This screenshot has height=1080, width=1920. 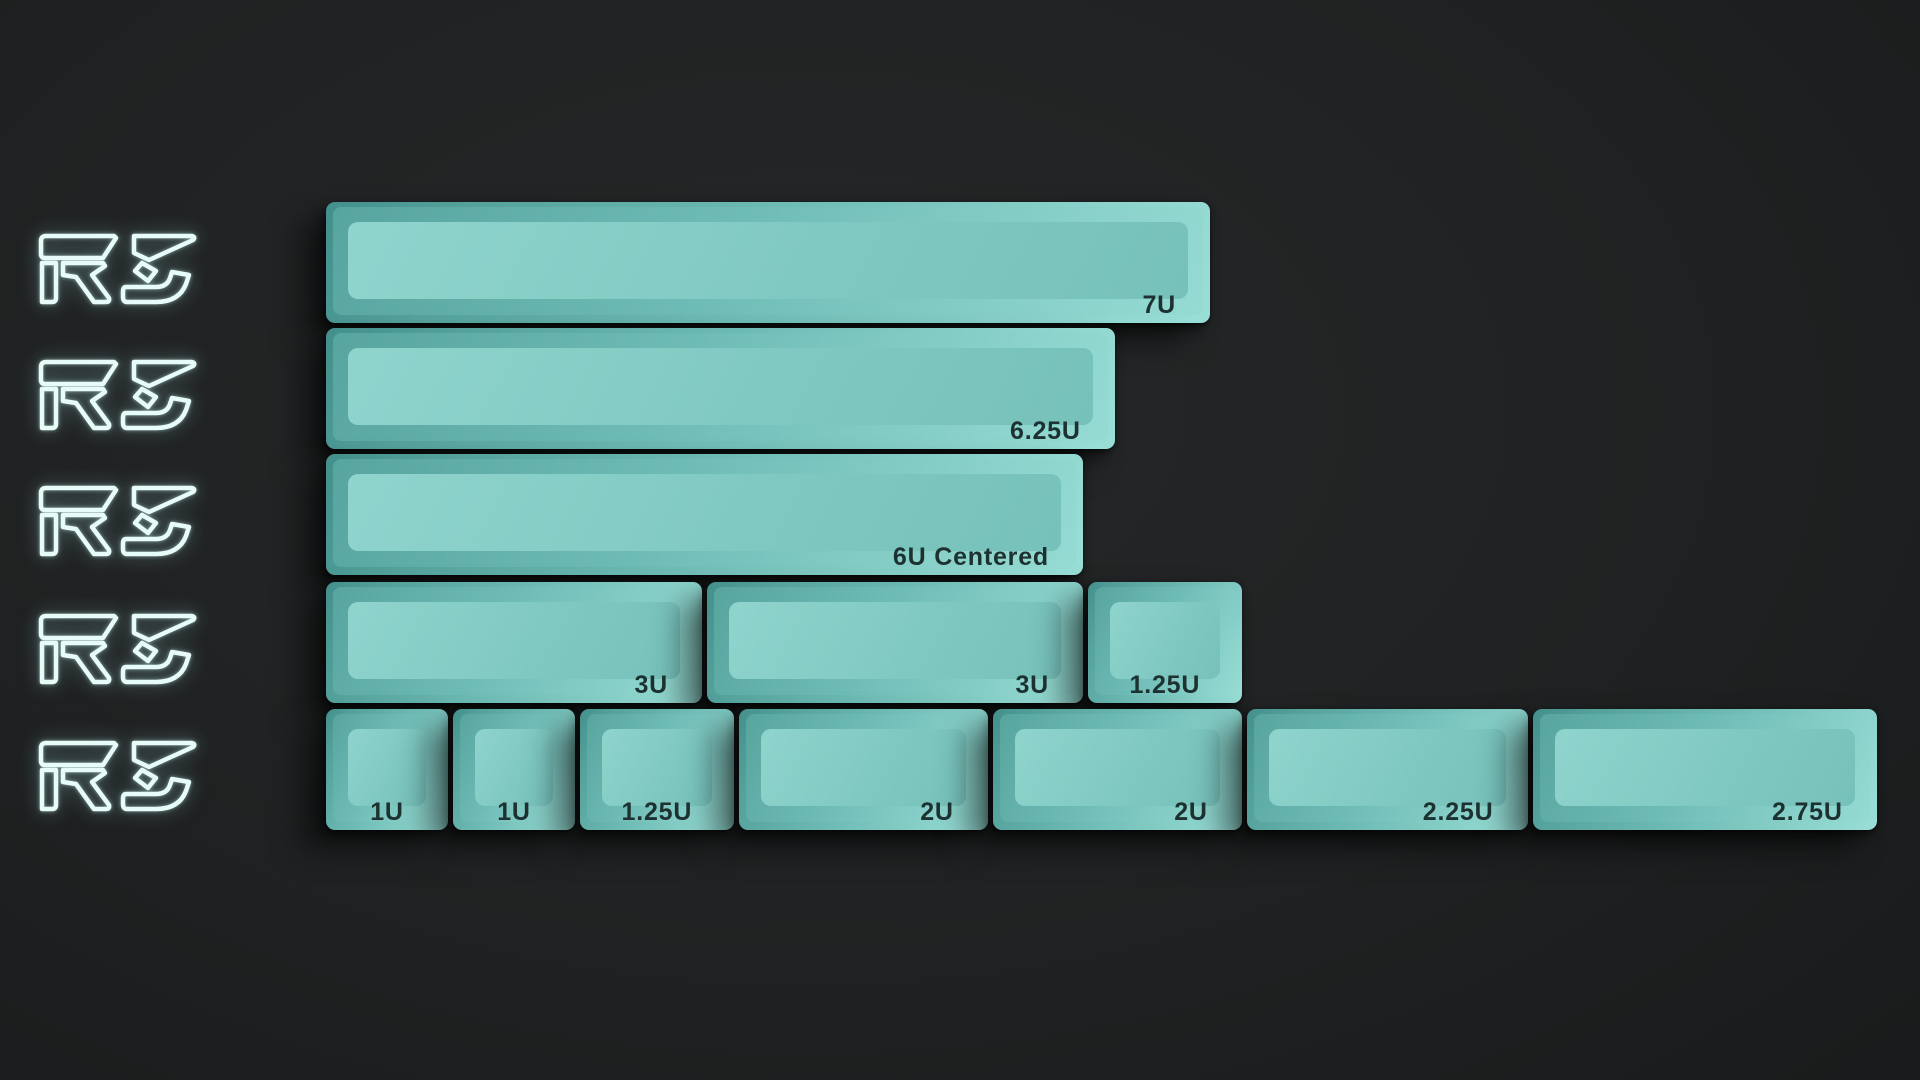 I want to click on keycap: 6.25U, so click(x=720, y=388).